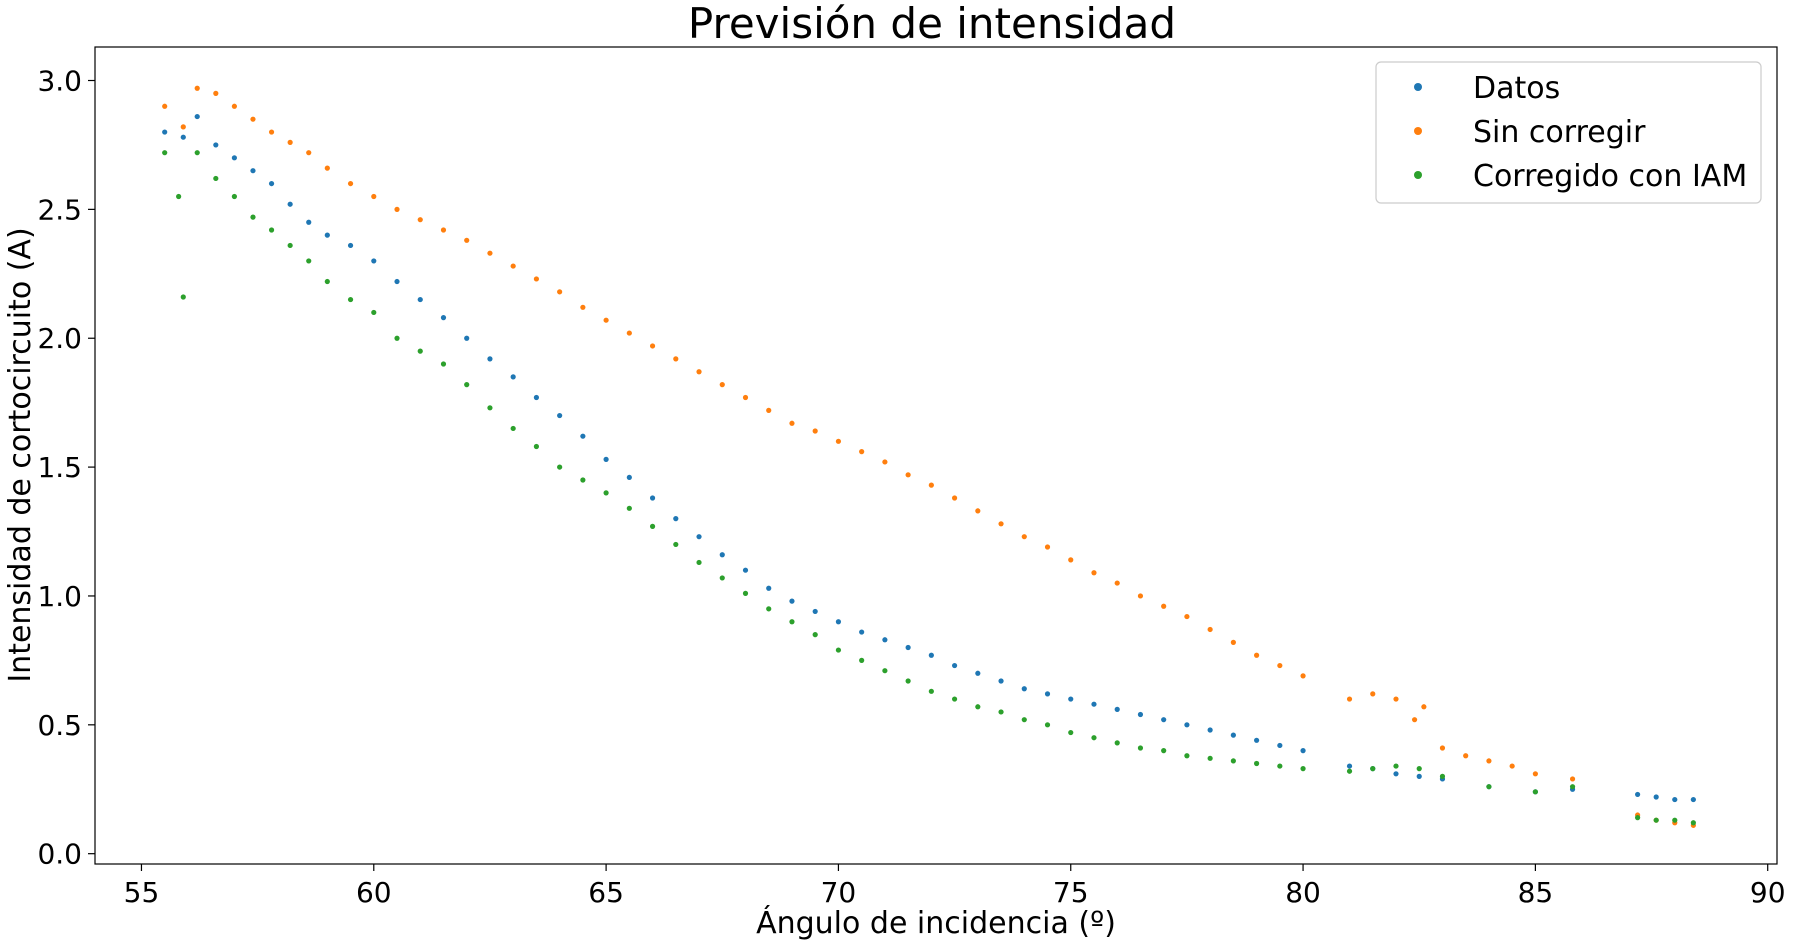 This screenshot has width=1793, height=943. I want to click on y-tick-label: 0.5, so click(59, 725).